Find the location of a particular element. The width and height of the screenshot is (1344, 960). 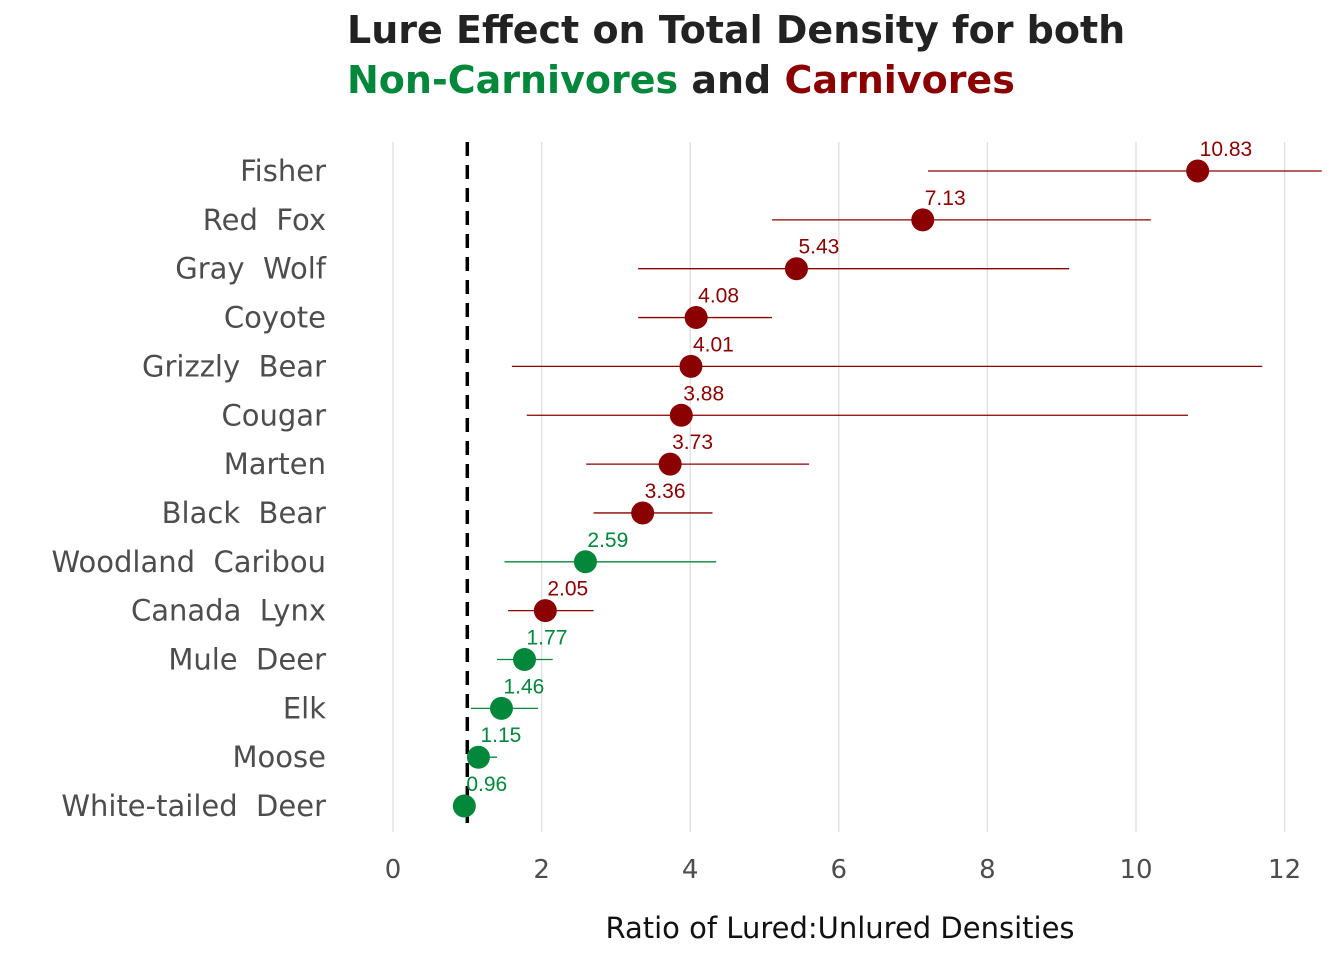

point-woodland-caribou is located at coordinates (585, 562).